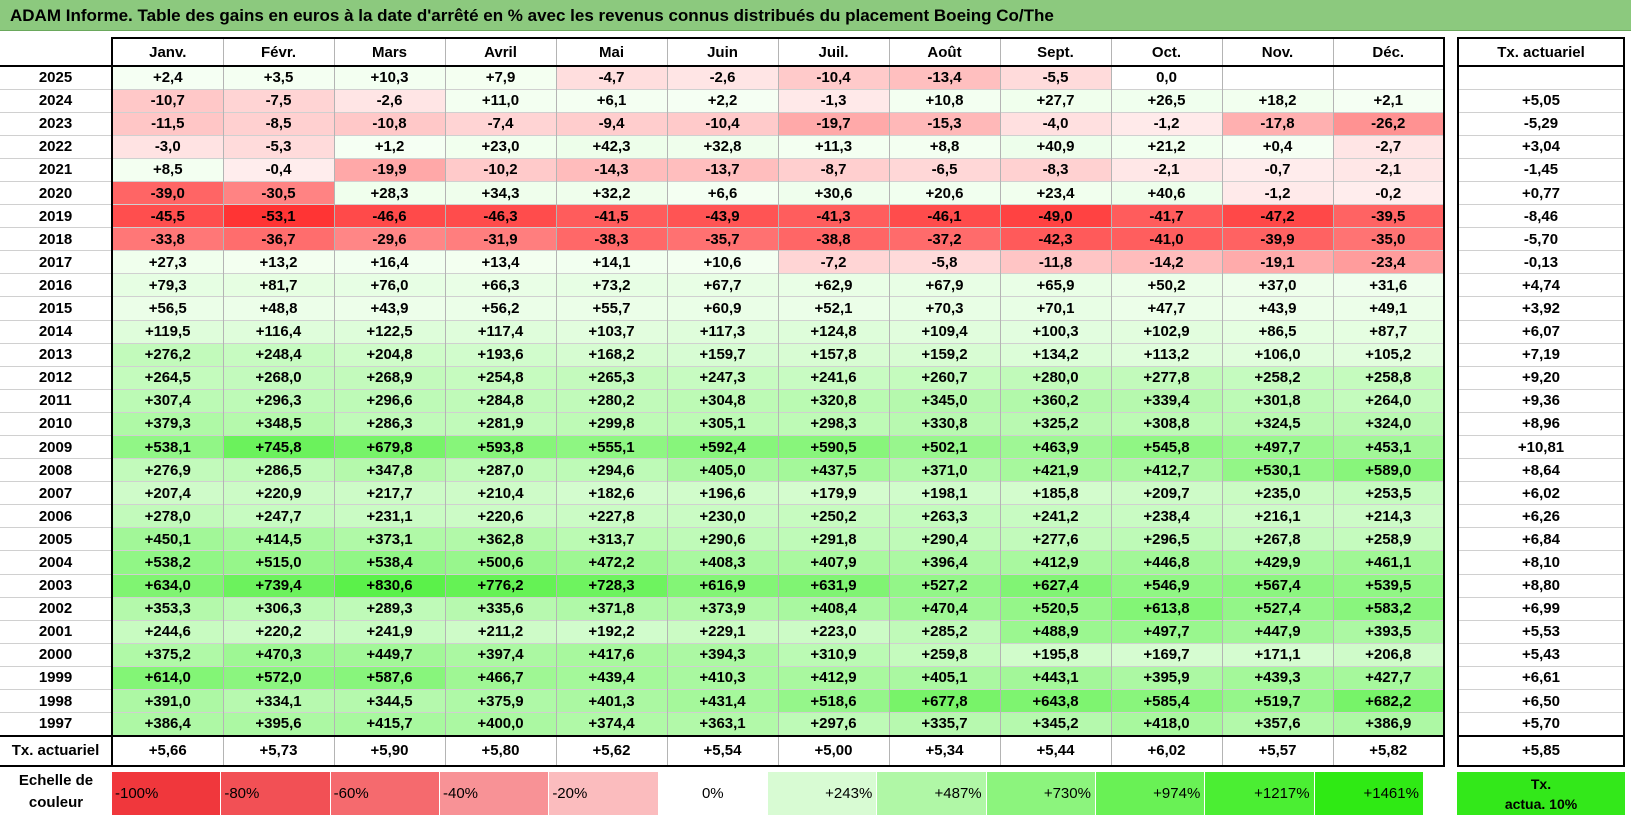 The width and height of the screenshot is (1631, 815). What do you see at coordinates (167, 400) in the screenshot?
I see `gain-cell: +307,4` at bounding box center [167, 400].